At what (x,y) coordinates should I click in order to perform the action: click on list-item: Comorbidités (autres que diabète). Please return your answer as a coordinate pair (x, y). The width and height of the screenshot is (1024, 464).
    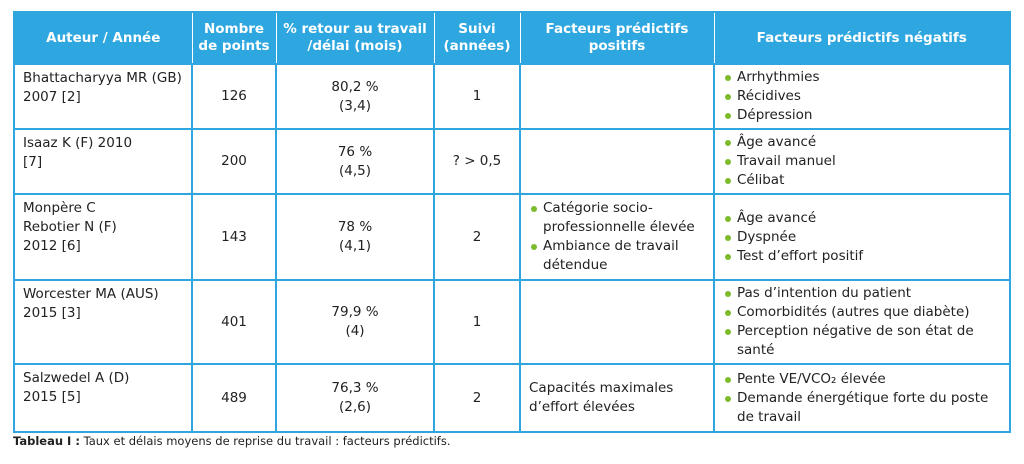
    Looking at the image, I should click on (862, 312).